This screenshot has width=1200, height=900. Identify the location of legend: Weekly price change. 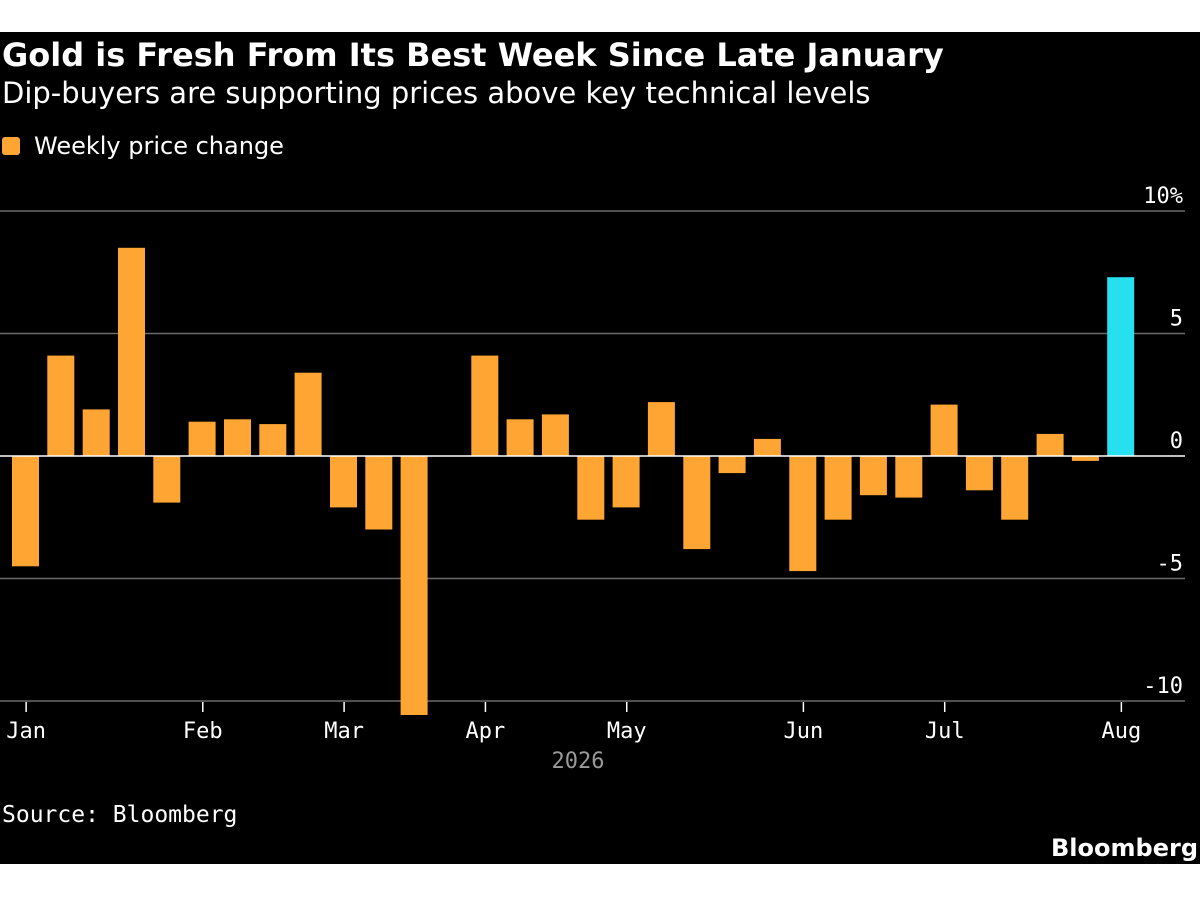
(143, 146).